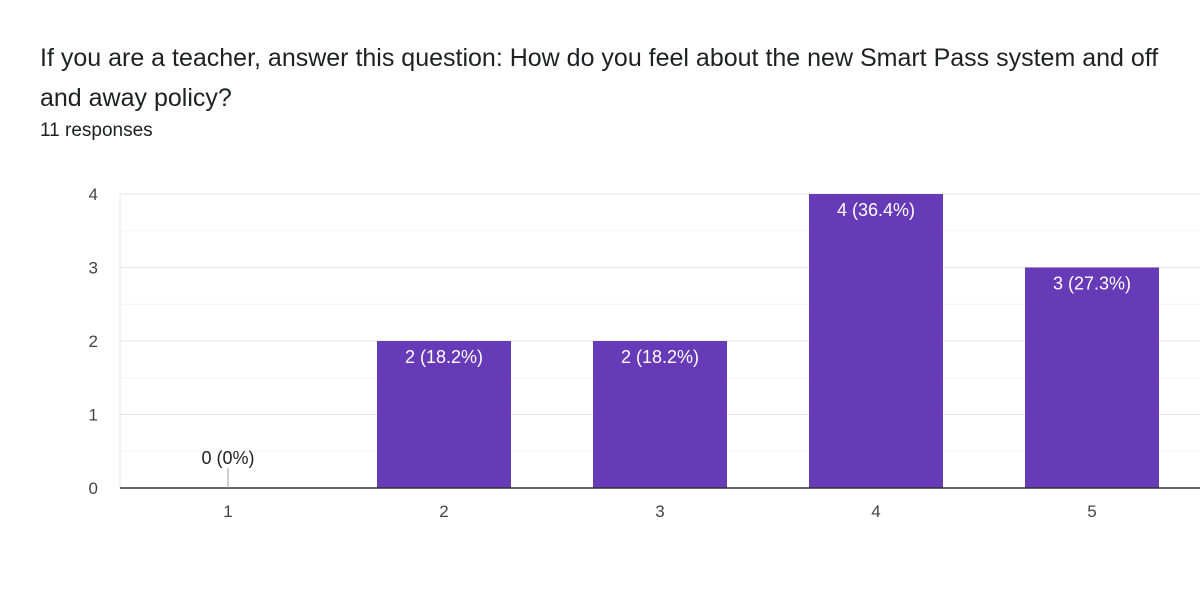  I want to click on y-tick-label: 1, so click(93, 415).